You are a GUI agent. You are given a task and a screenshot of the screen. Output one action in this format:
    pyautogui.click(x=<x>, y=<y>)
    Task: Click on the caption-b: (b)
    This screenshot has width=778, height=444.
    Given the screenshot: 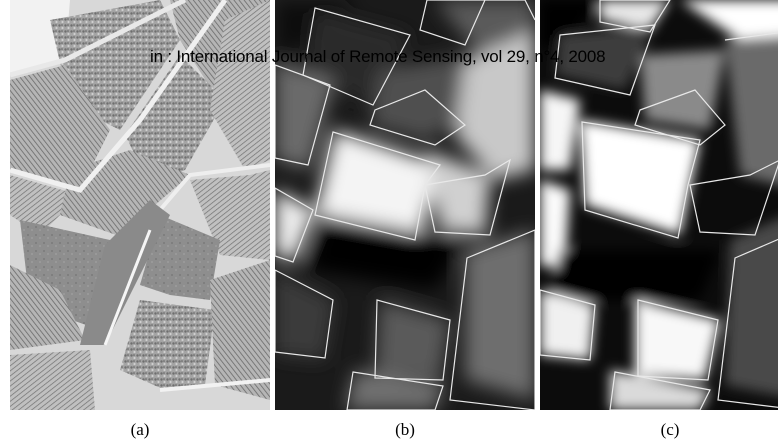 What is the action you would take?
    pyautogui.click(x=405, y=429)
    